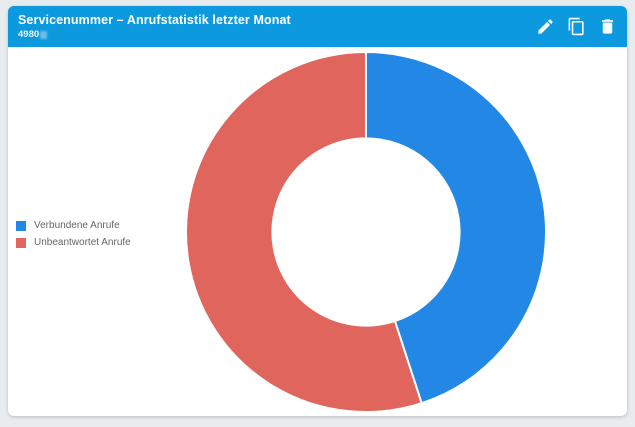 The height and width of the screenshot is (427, 635). I want to click on legend-label: Unbeantwortet Anrufe, so click(82, 242).